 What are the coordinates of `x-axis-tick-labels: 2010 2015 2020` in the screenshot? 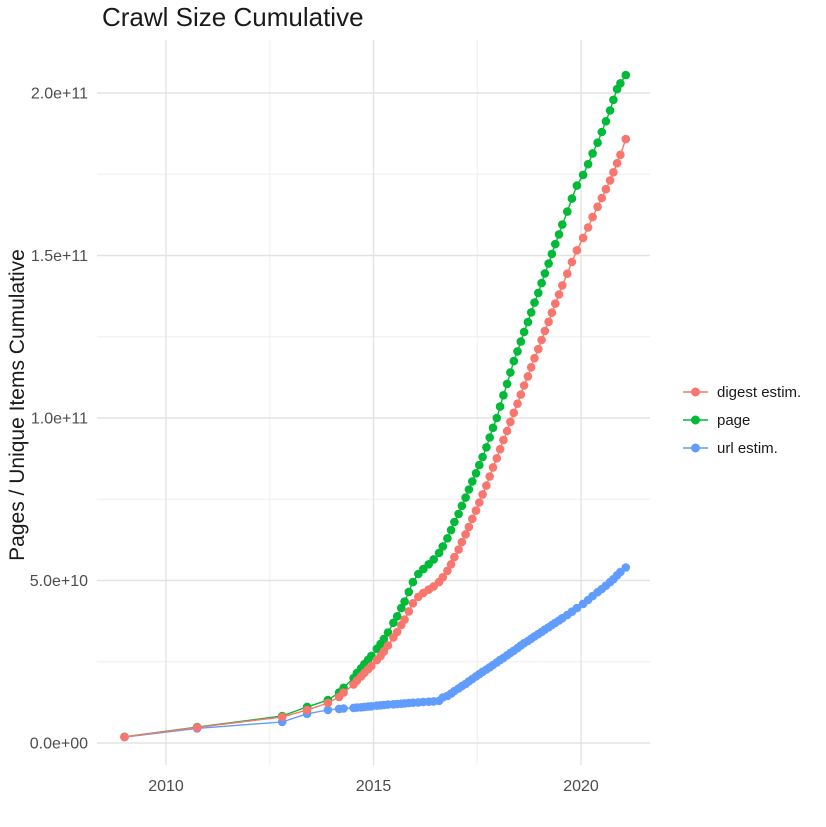 It's located at (373, 786).